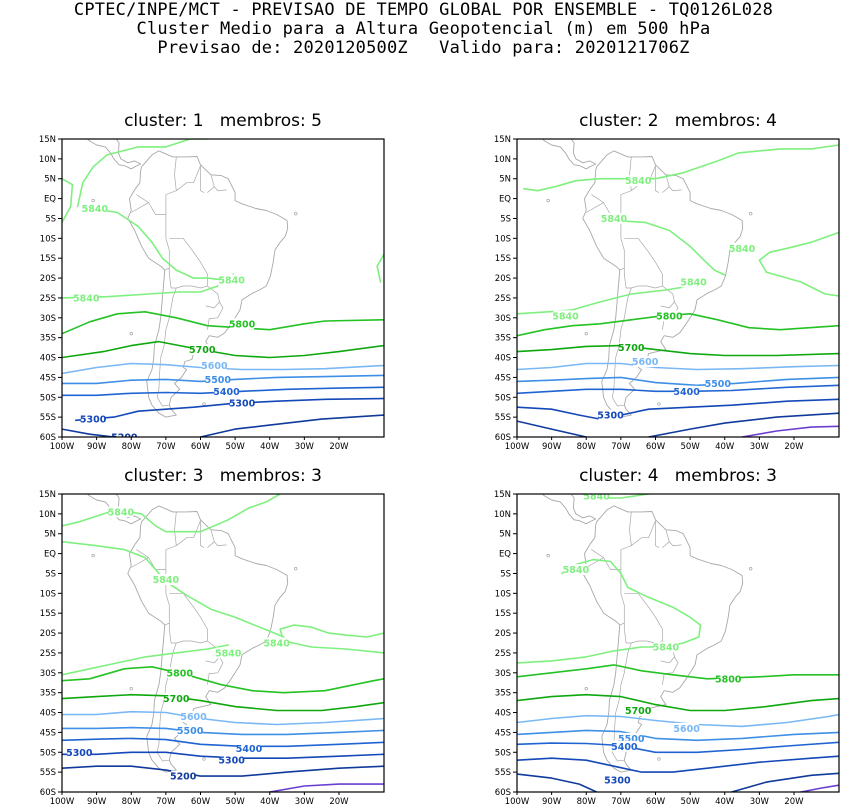 The width and height of the screenshot is (847, 808). Describe the element at coordinates (760, 447) in the screenshot. I see `lon-tick-label: 30W` at that location.